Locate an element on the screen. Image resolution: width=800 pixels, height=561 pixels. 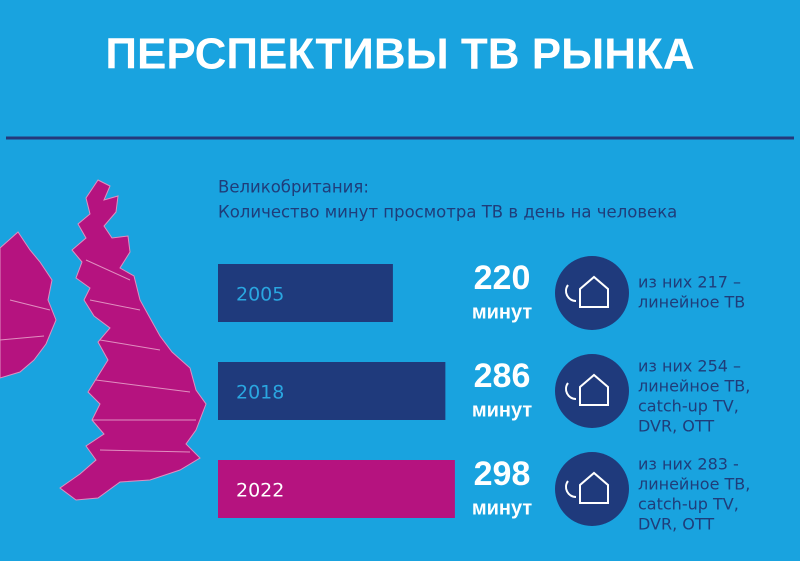
note: из них 283 - is located at coordinates (688, 464).